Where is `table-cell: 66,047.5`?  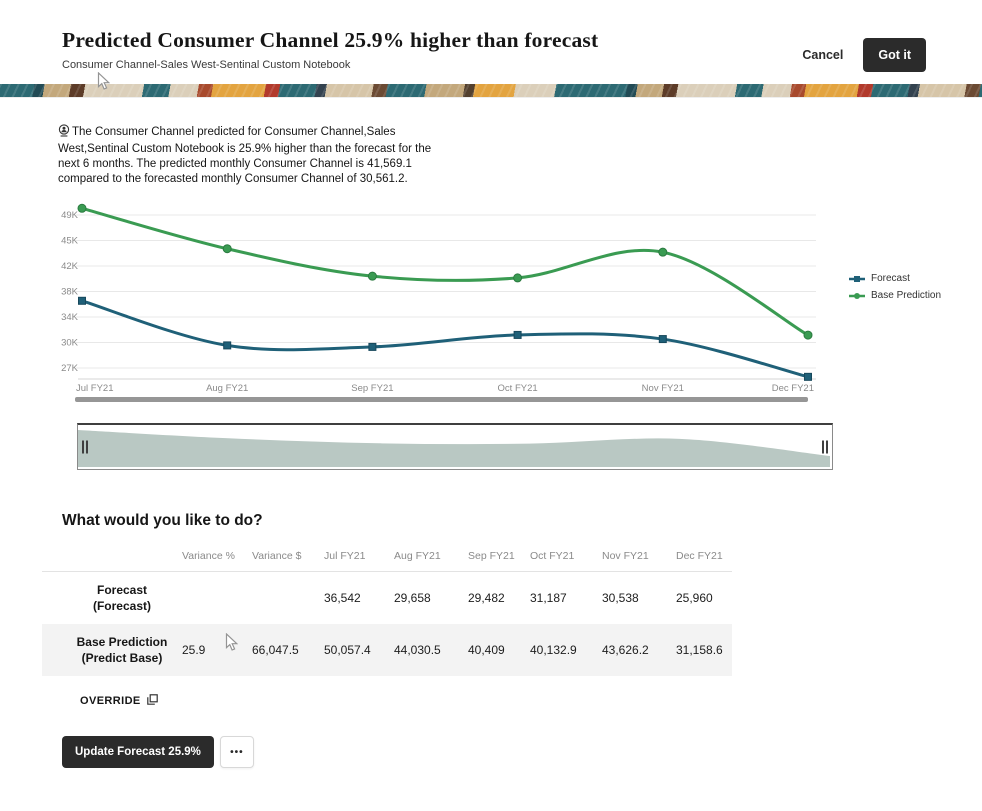
table-cell: 66,047.5 is located at coordinates (275, 650).